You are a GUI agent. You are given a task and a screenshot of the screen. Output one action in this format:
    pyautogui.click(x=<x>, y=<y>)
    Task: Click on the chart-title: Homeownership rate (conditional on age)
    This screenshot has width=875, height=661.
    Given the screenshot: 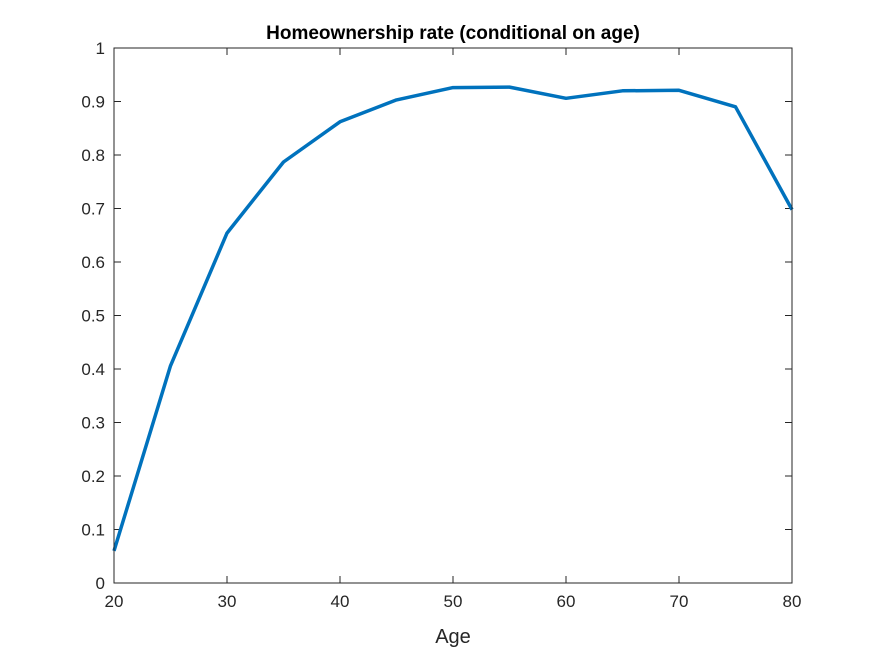 What is the action you would take?
    pyautogui.click(x=453, y=33)
    